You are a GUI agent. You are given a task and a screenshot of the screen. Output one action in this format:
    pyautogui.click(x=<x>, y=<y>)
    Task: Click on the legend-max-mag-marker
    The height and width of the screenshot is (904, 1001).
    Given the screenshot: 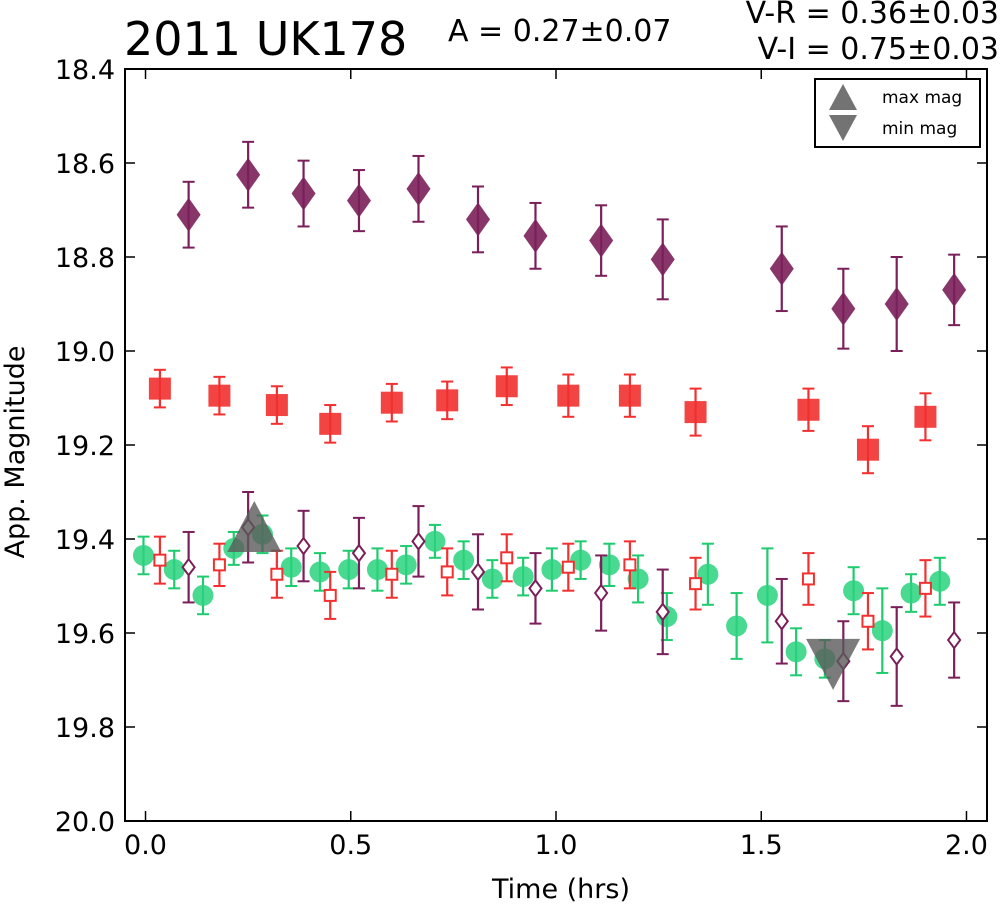 What is the action you would take?
    pyautogui.click(x=843, y=97)
    